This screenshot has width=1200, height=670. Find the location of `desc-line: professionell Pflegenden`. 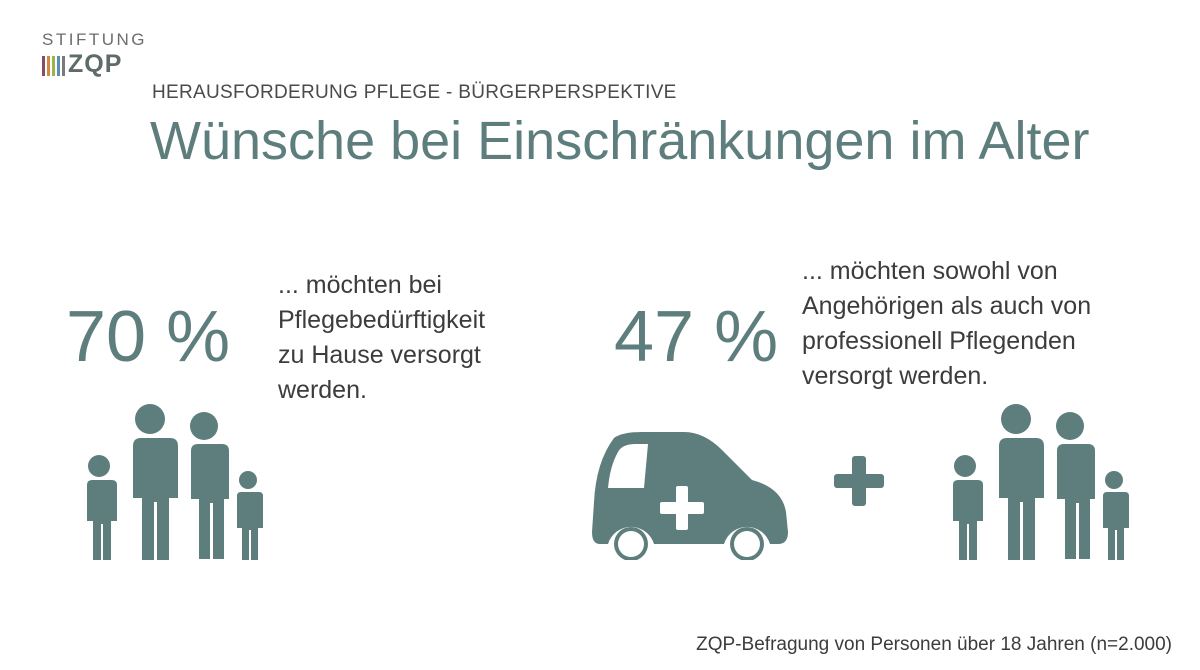

desc-line: professionell Pflegenden is located at coordinates (939, 341).